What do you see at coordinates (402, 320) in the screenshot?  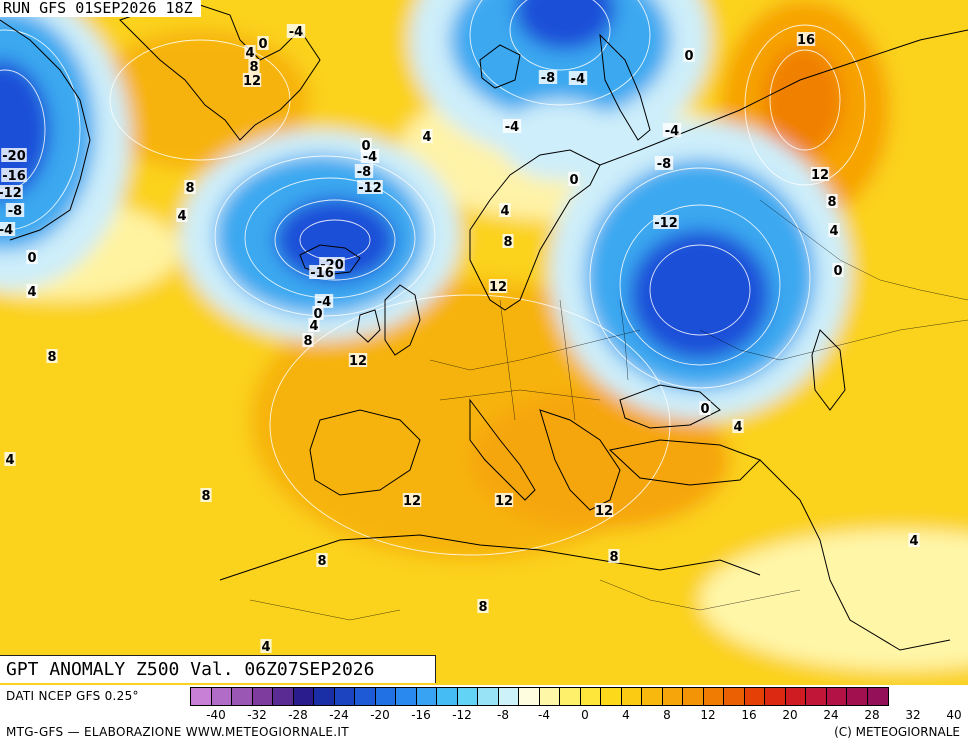 I see `coast-british-isles` at bounding box center [402, 320].